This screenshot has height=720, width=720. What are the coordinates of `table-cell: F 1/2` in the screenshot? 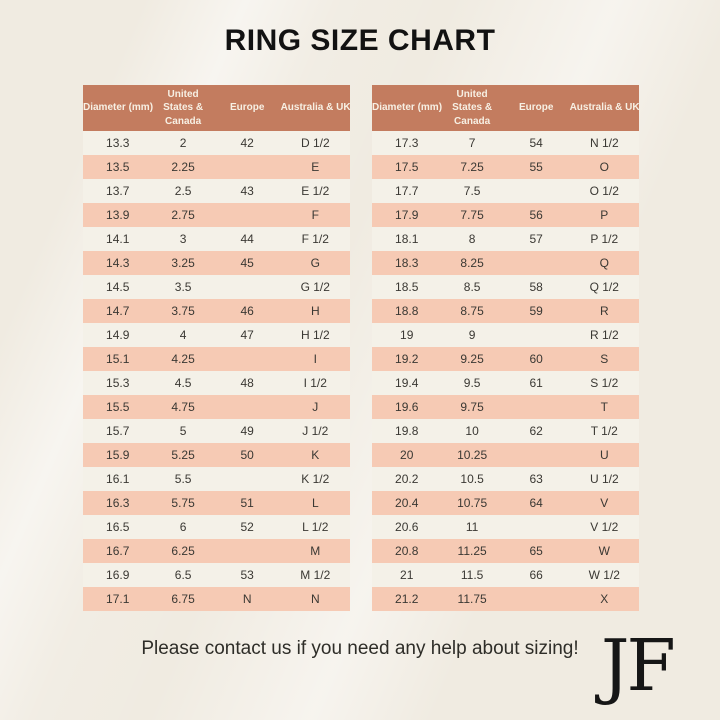 It's located at (315, 239).